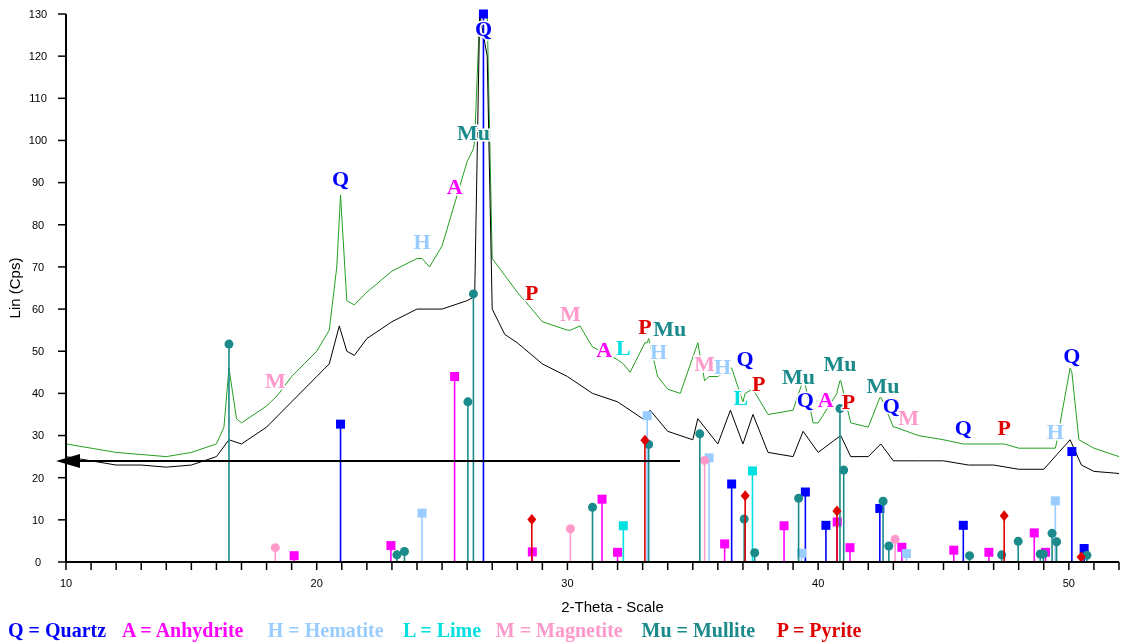 This screenshot has width=1133, height=643. What do you see at coordinates (38, 98) in the screenshot?
I see `y-tick-label: 110` at bounding box center [38, 98].